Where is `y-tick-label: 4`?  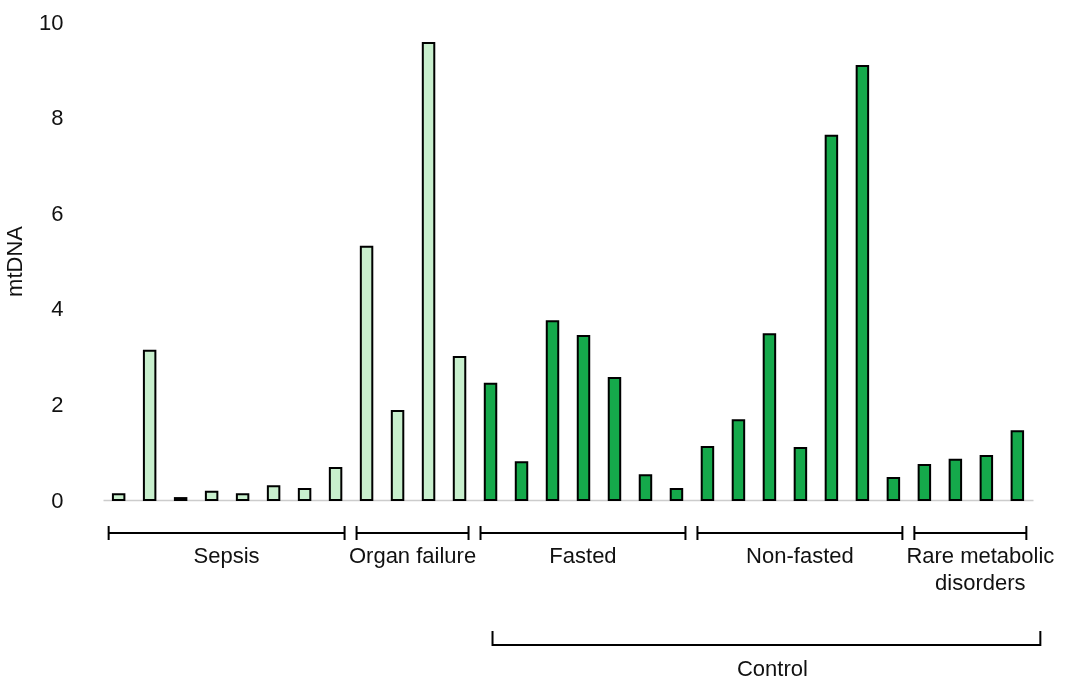
y-tick-label: 4 is located at coordinates (57, 309).